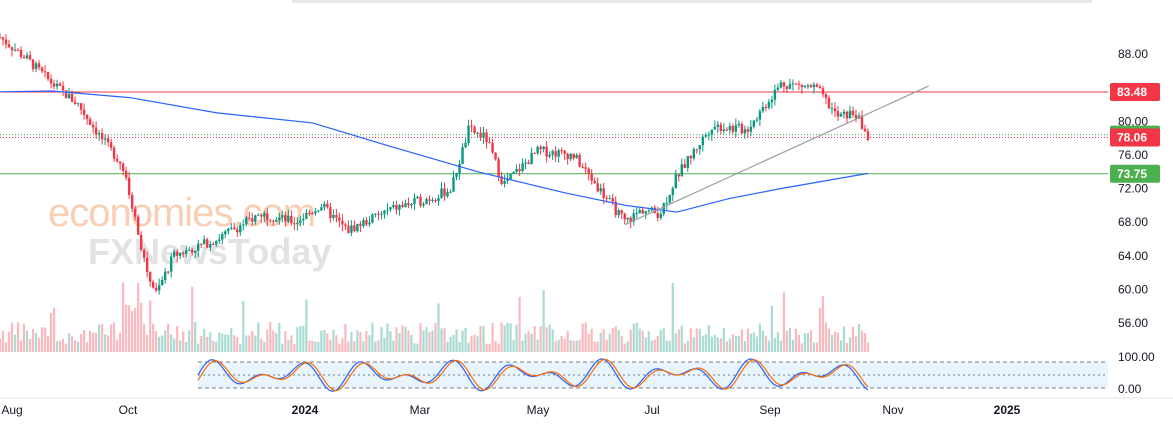 This screenshot has height=430, width=1173. What do you see at coordinates (538, 410) in the screenshot?
I see `x-tick-label: May` at bounding box center [538, 410].